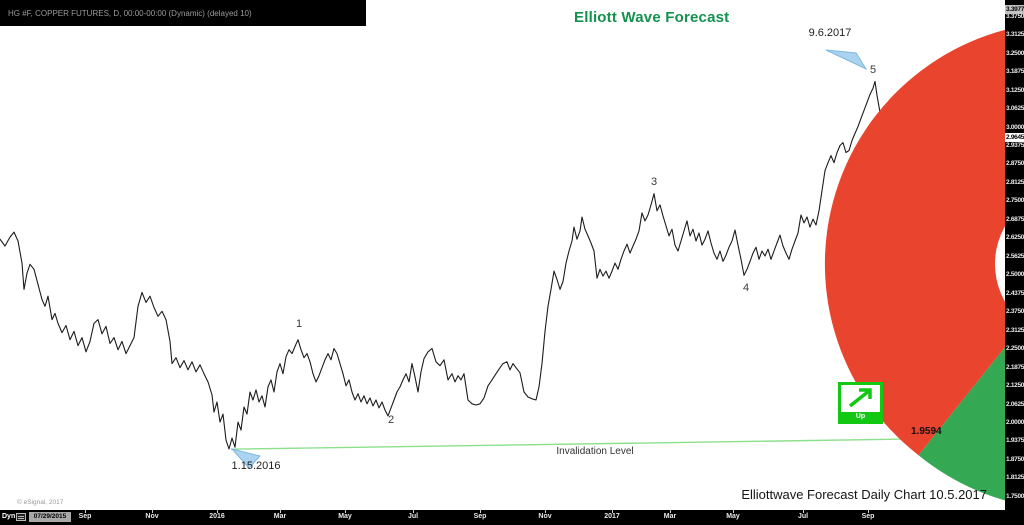 This screenshot has height=525, width=1024. Describe the element at coordinates (1014, 9) in the screenshot. I see `y-axis-price-badge: 3.3977` at that location.